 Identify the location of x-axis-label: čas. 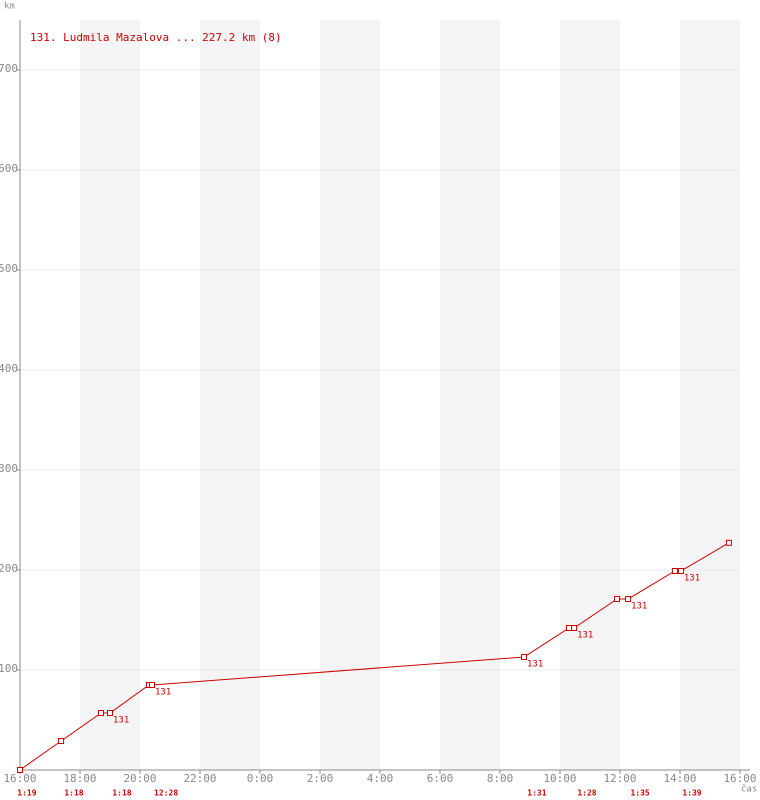
(749, 789).